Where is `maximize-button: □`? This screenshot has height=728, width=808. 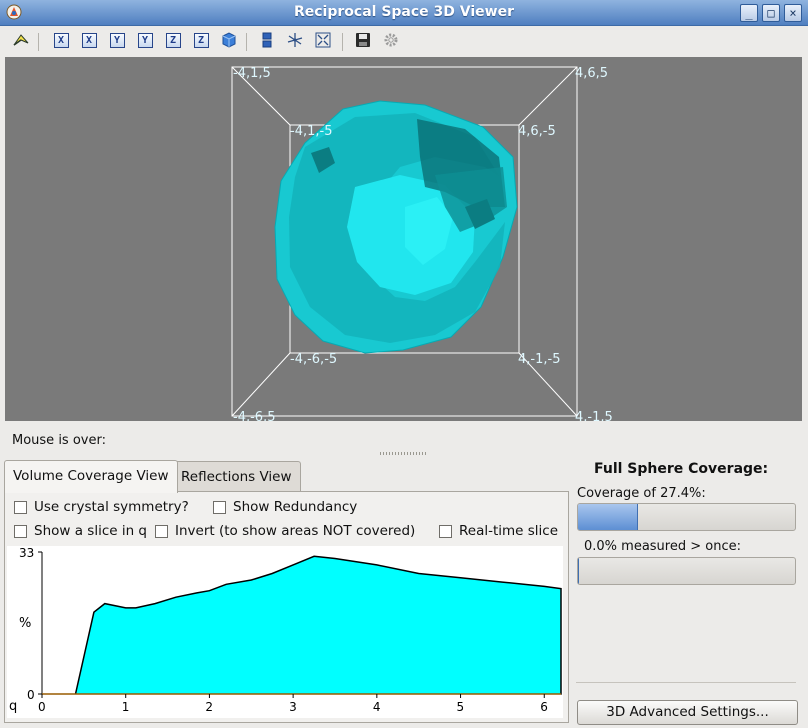 maximize-button: □ is located at coordinates (771, 13).